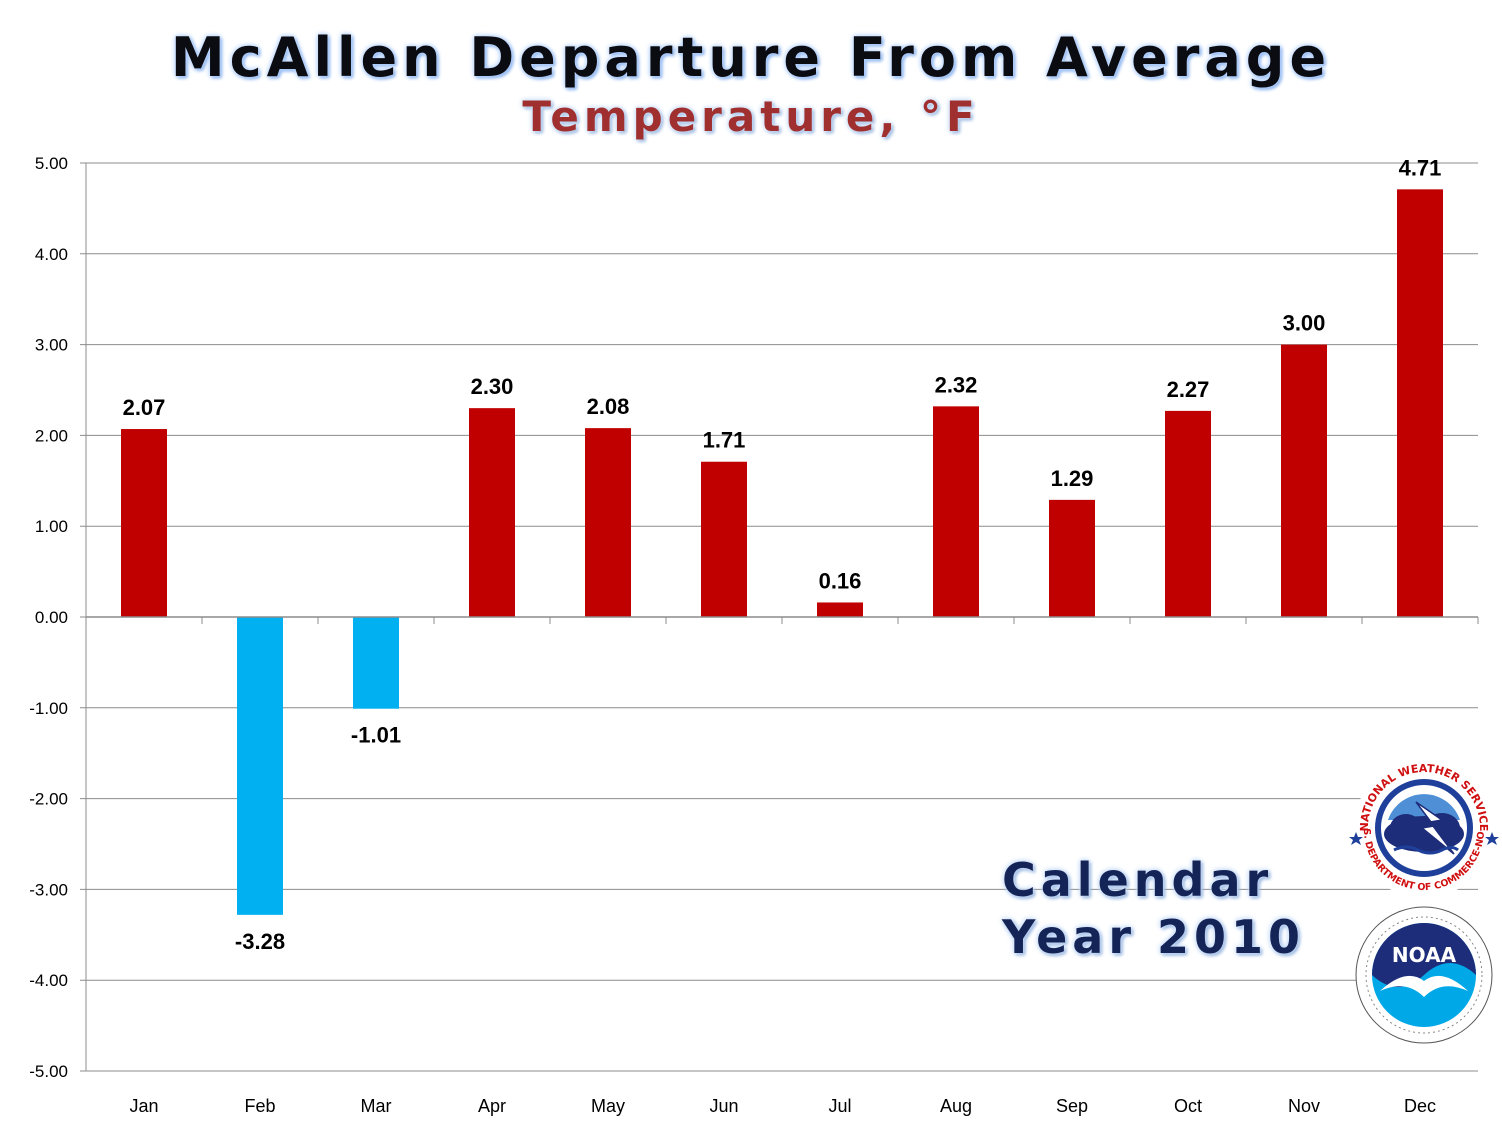 This screenshot has width=1502, height=1141. Describe the element at coordinates (1304, 480) in the screenshot. I see `bar-nov` at that location.